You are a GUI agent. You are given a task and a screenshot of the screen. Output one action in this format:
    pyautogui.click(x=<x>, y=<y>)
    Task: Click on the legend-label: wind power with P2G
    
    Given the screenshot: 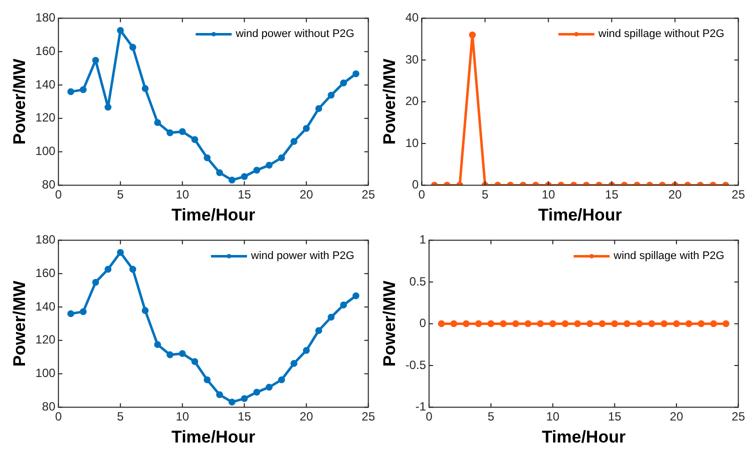 What is the action you would take?
    pyautogui.click(x=302, y=256)
    